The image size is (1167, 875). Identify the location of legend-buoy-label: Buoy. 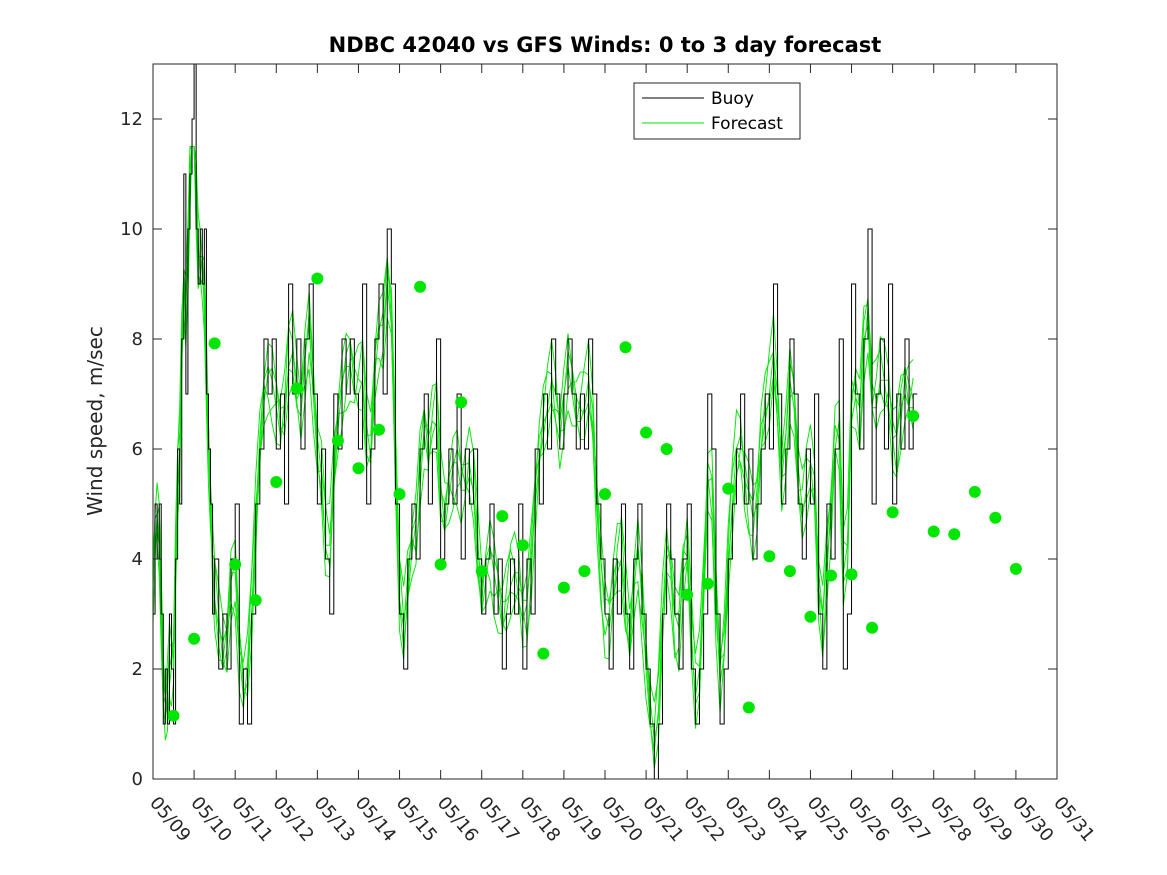
(732, 99).